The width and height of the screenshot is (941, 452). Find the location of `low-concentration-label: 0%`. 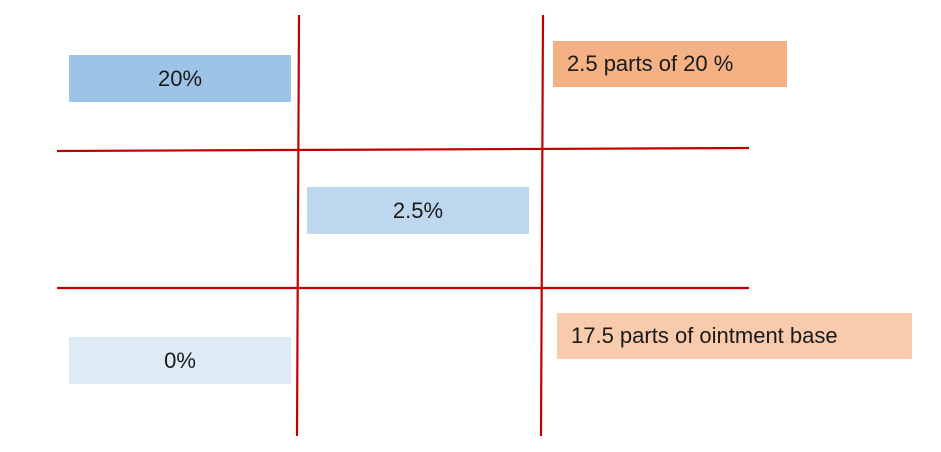

low-concentration-label: 0% is located at coordinates (180, 360).